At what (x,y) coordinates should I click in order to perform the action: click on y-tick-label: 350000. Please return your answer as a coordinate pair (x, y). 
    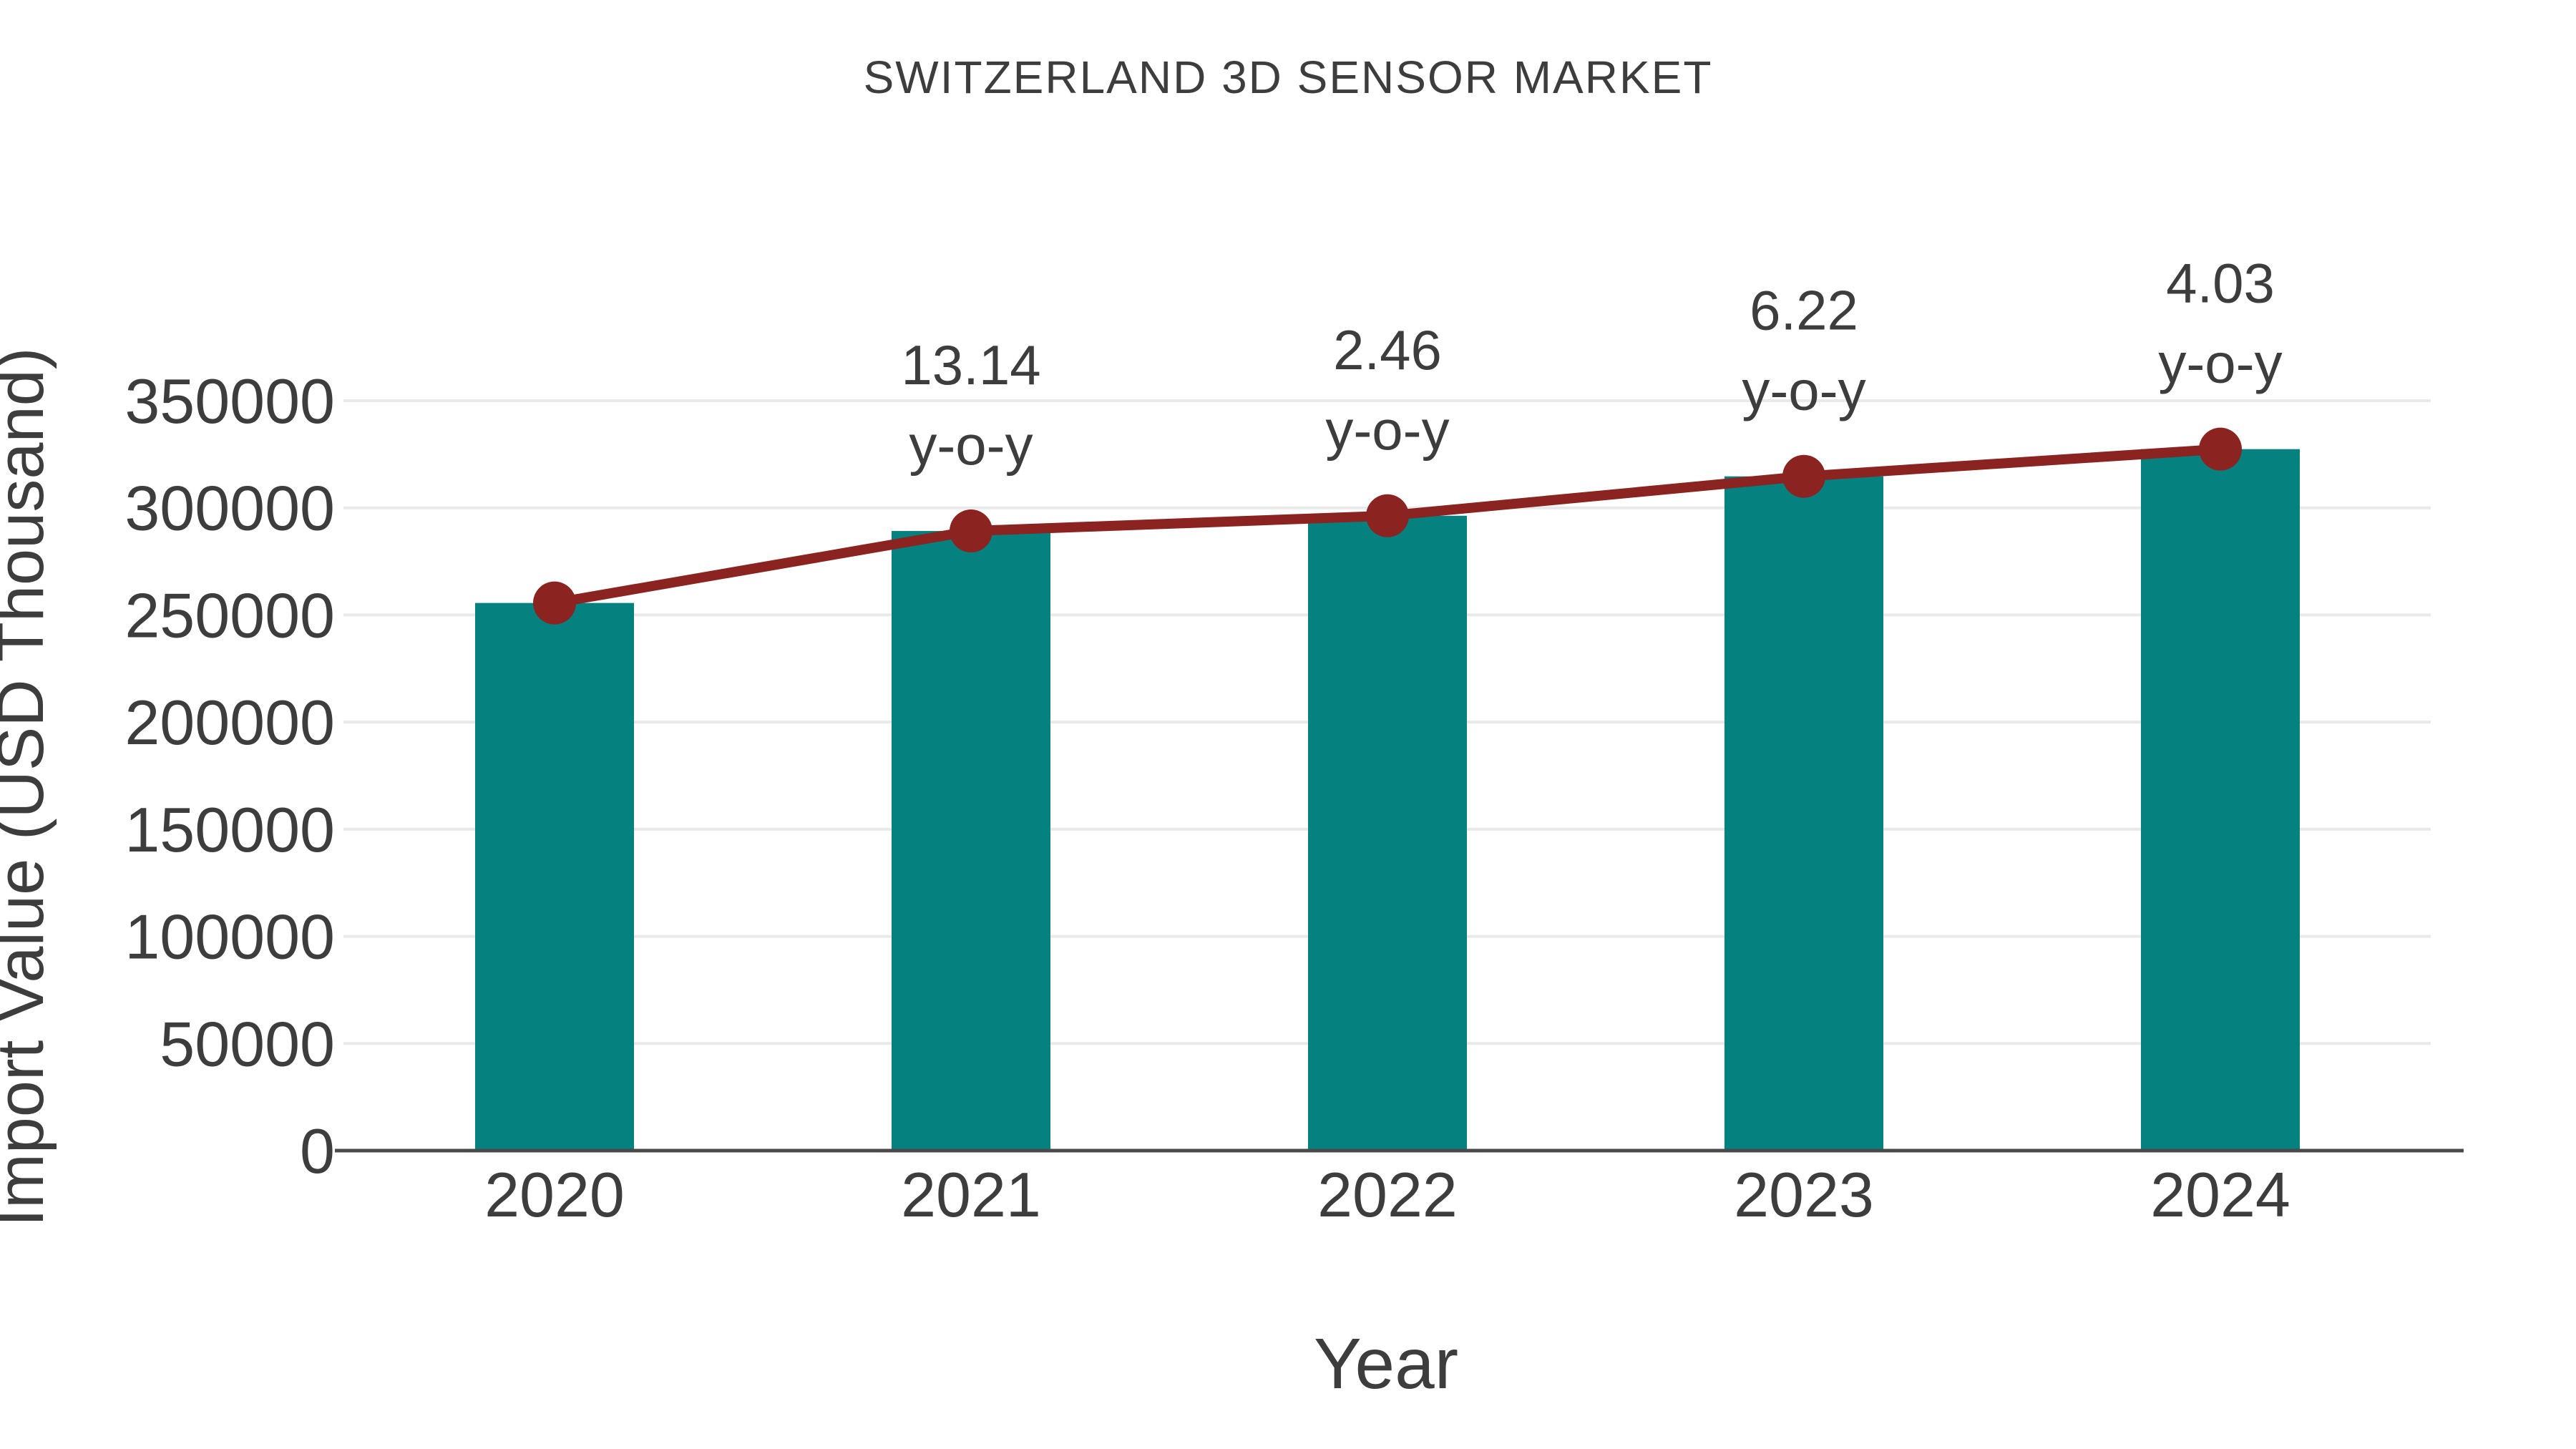
    Looking at the image, I should click on (230, 401).